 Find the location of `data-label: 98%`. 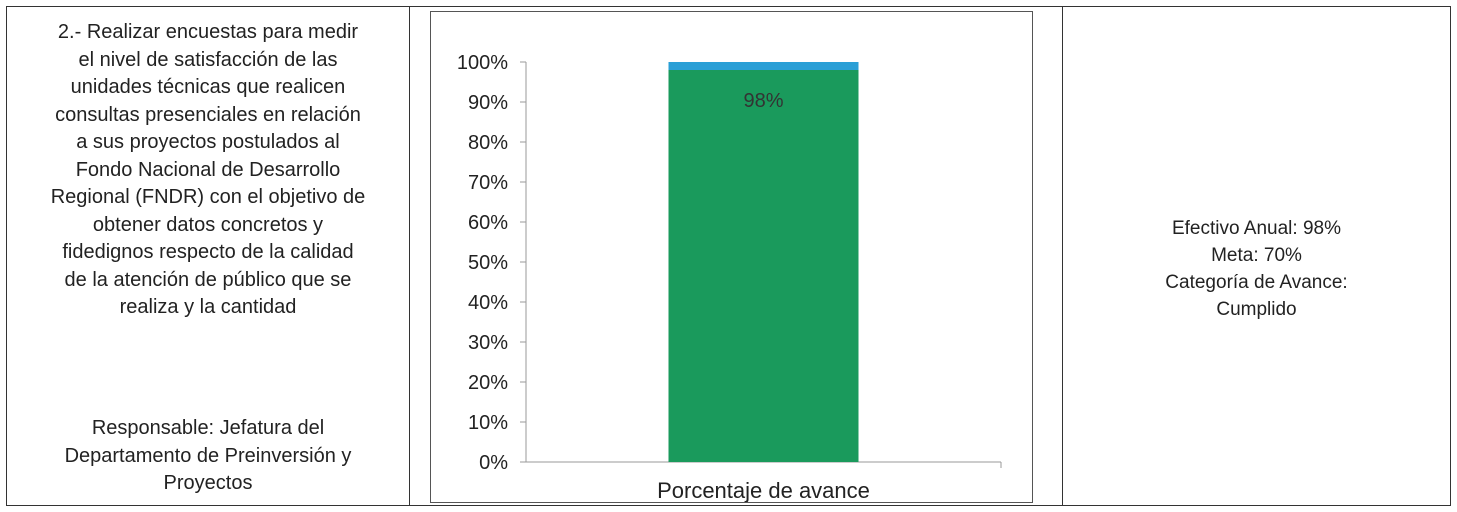

data-label: 98% is located at coordinates (763, 101).